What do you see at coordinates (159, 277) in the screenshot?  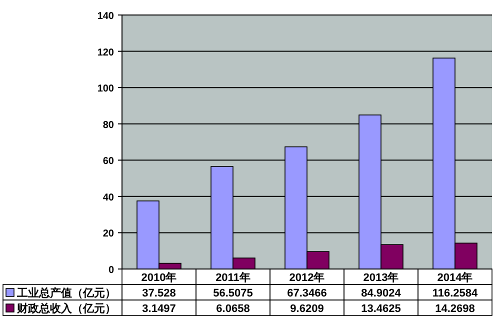 I see `x-tick-label: 2010年` at bounding box center [159, 277].